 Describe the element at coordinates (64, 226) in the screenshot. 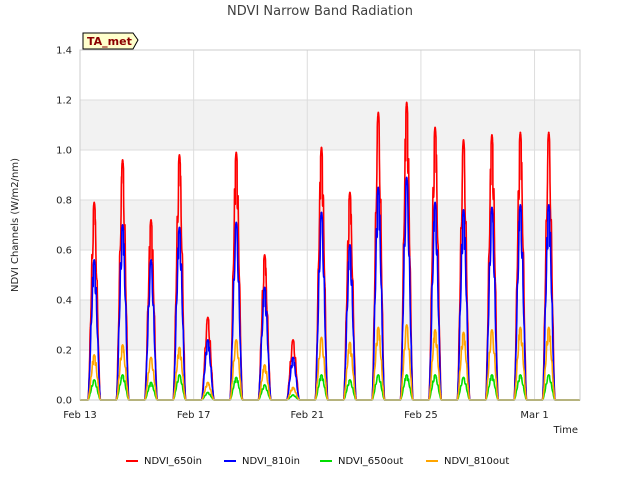

I see `y-axis-ticks: 0.0 0.2 0.4 0.6 0.8 1.0 1.2 1.4` at that location.